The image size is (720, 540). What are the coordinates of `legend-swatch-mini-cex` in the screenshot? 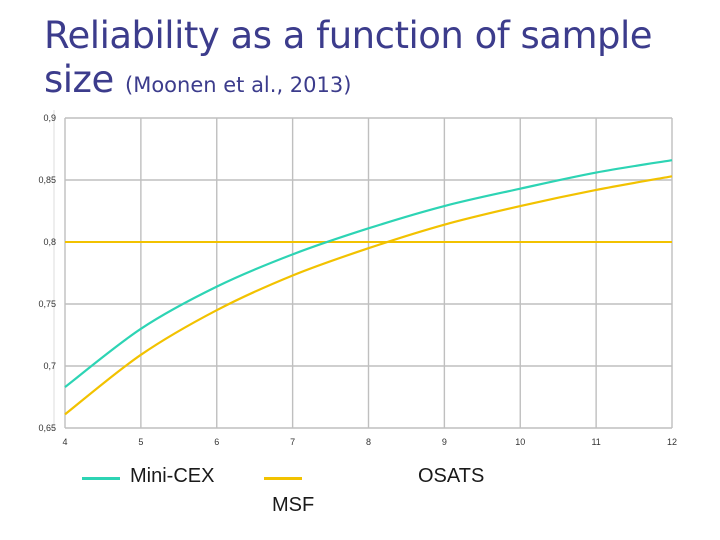 It's located at (101, 478).